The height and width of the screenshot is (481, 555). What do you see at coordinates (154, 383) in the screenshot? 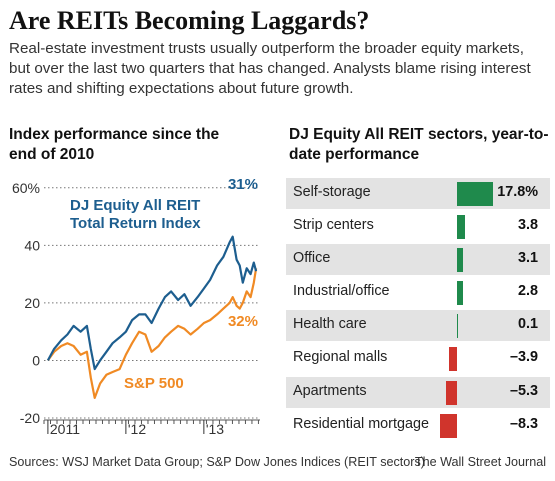
I see `sp500-series-label: S&P 500` at bounding box center [154, 383].